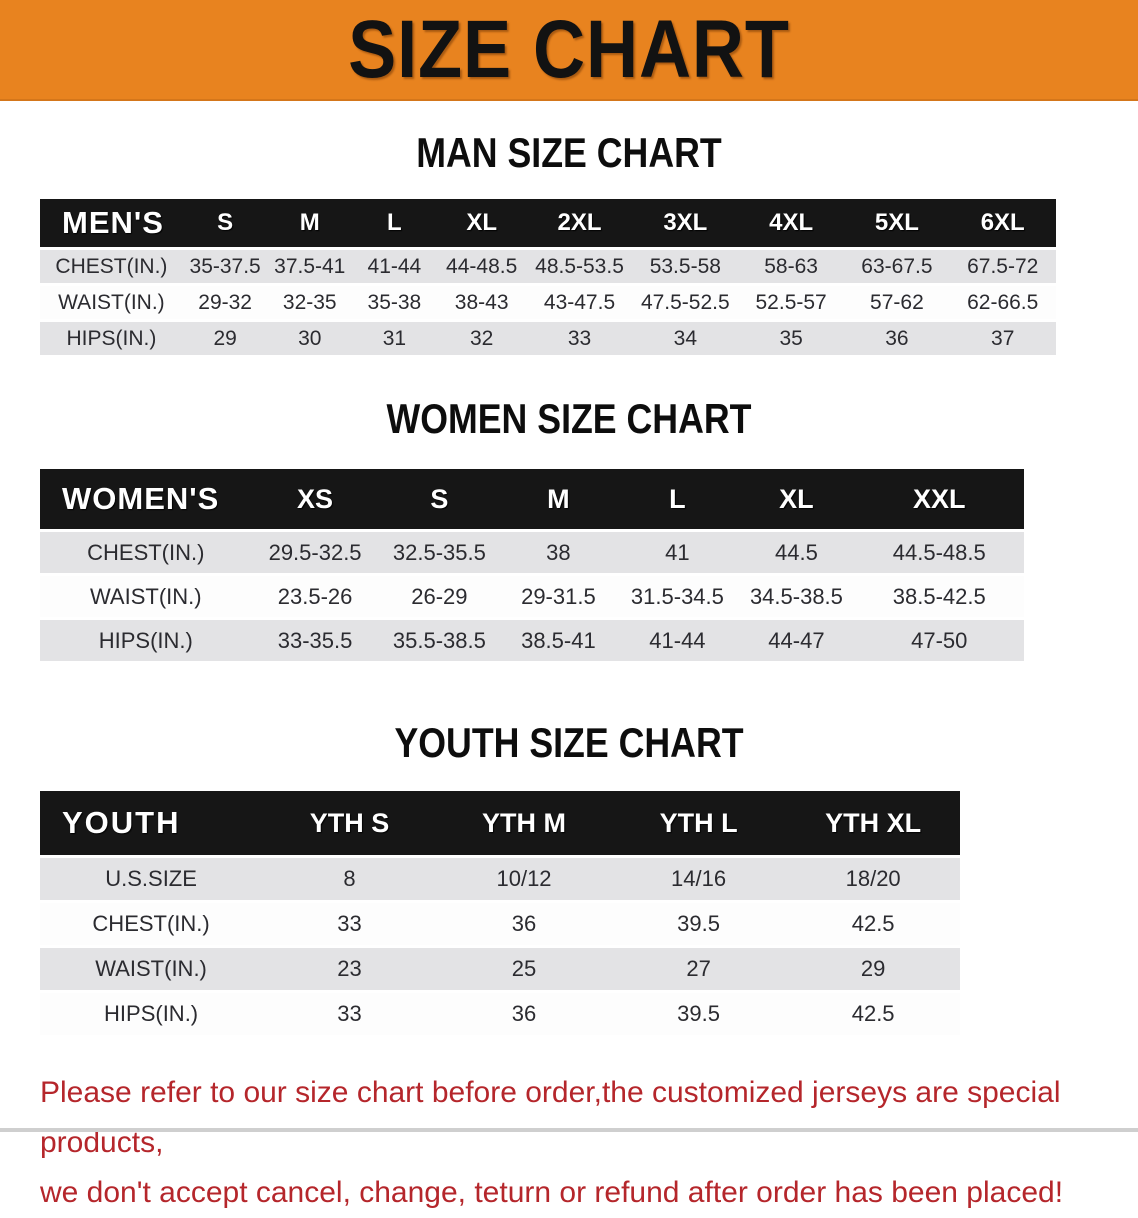 This screenshot has height=1218, width=1138. What do you see at coordinates (349, 823) in the screenshot?
I see `size-column-header: YTH S` at bounding box center [349, 823].